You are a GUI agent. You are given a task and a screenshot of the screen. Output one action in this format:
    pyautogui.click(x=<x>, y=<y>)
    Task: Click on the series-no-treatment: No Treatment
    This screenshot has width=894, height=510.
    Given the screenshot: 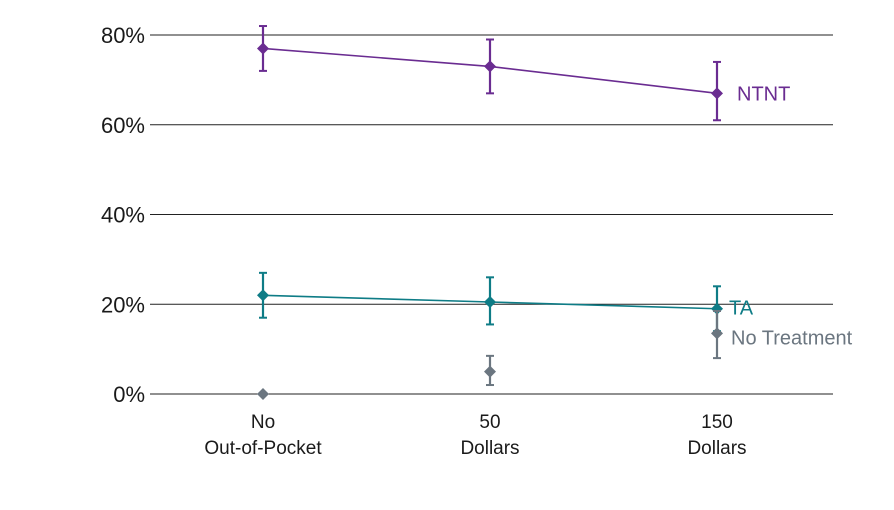 What is the action you would take?
    pyautogui.click(x=555, y=354)
    